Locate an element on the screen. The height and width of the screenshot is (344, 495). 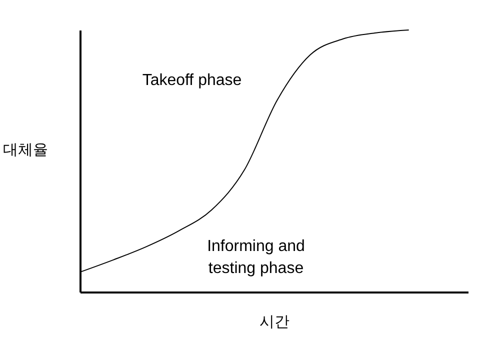
annotation: Takeoff phase is located at coordinates (192, 80).